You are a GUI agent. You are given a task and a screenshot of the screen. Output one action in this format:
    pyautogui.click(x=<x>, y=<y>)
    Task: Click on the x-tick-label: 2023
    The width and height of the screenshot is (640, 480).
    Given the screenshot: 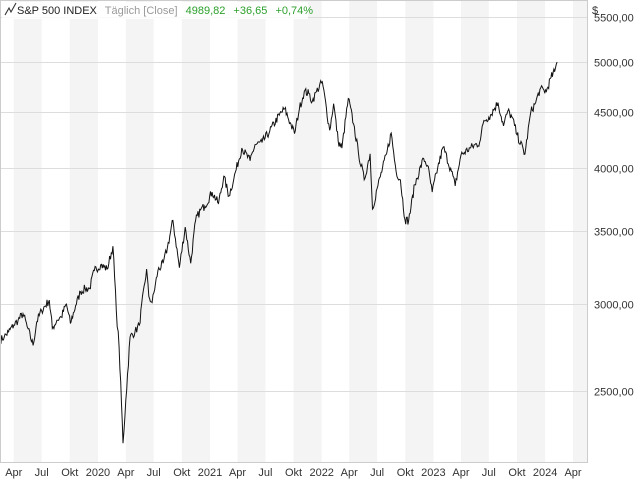 What is the action you would take?
    pyautogui.click(x=433, y=473)
    